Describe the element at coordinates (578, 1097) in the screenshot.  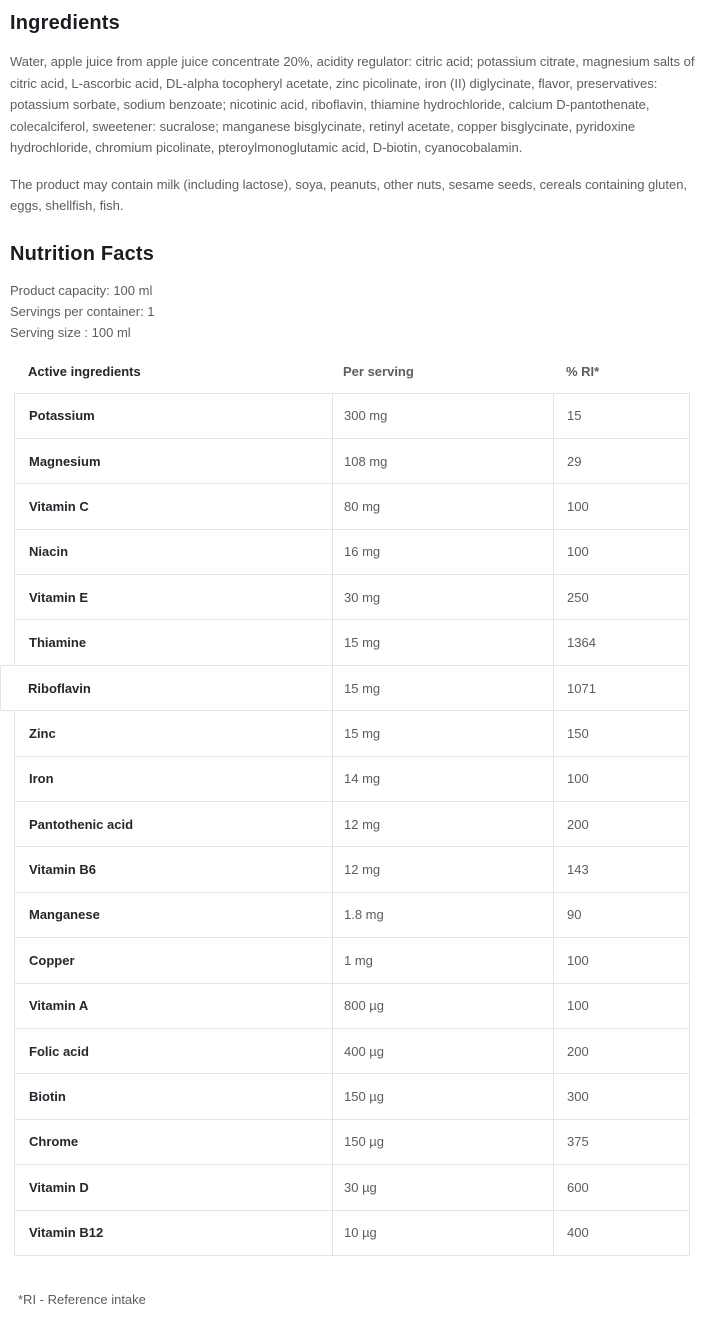
I see `ri-percent-cell: 300` at that location.